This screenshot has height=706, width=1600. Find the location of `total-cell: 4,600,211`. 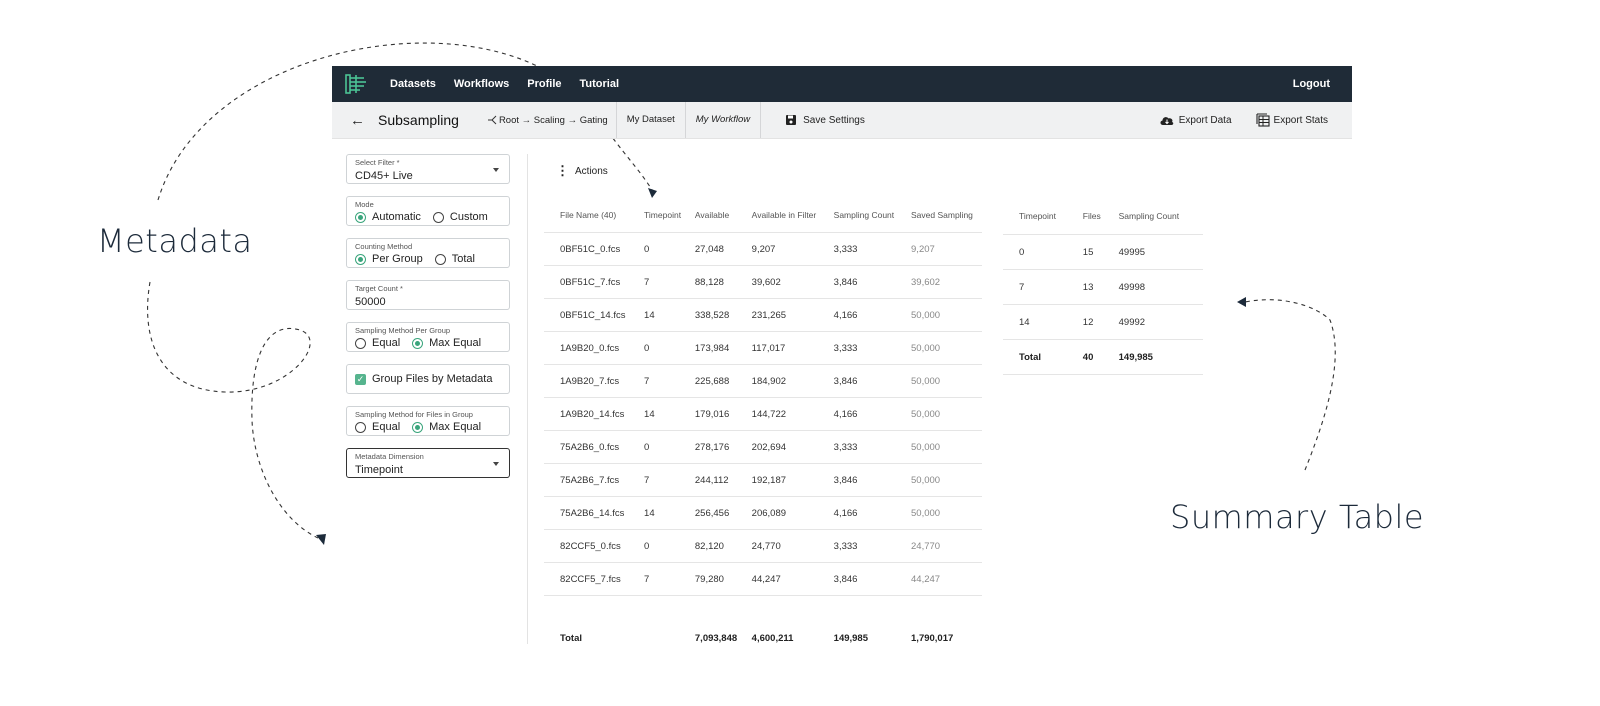

total-cell: 4,600,211 is located at coordinates (784, 620).